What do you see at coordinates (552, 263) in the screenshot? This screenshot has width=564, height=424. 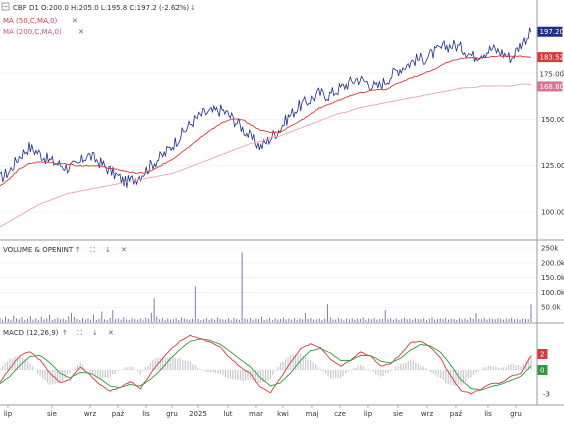 I see `volume-tick-label: 200.0k` at bounding box center [552, 263].